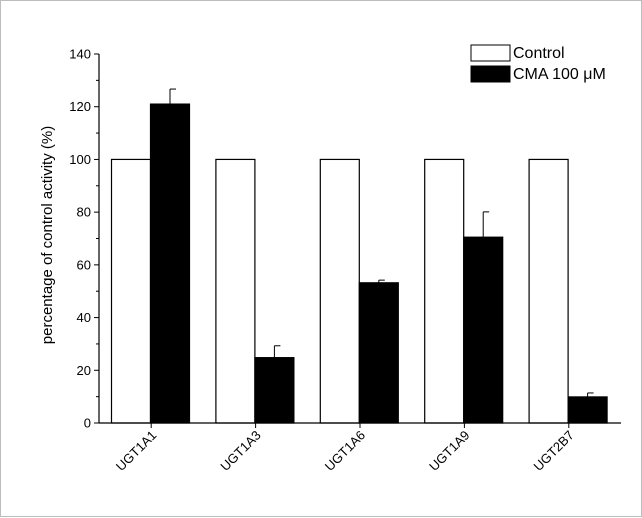  I want to click on x-tick-label-ugt1a3: UGT1A3, so click(240, 451).